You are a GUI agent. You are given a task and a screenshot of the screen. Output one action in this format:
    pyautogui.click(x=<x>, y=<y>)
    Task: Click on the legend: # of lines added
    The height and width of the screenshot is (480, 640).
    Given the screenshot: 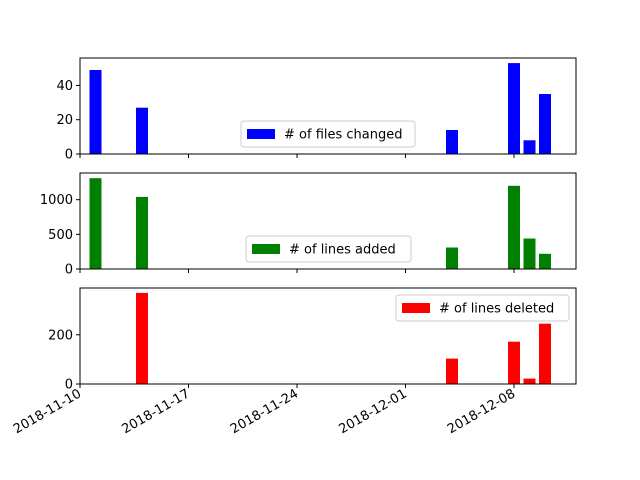 What is the action you would take?
    pyautogui.click(x=328, y=249)
    